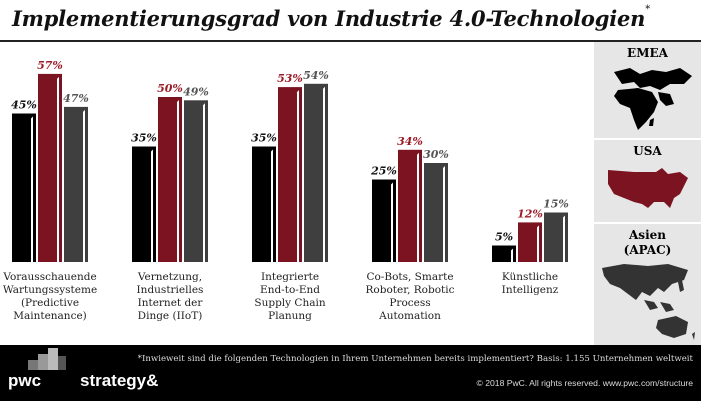 This screenshot has width=701, height=401. I want to click on bar-4-asien, so click(436, 212).